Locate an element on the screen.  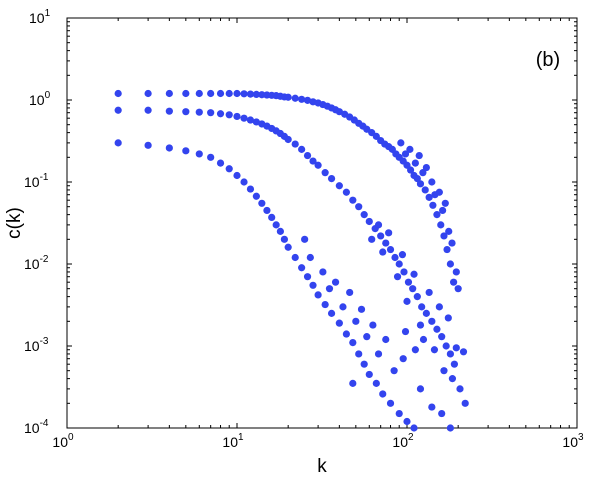
x-tick-label: 10² is located at coordinates (403, 441).